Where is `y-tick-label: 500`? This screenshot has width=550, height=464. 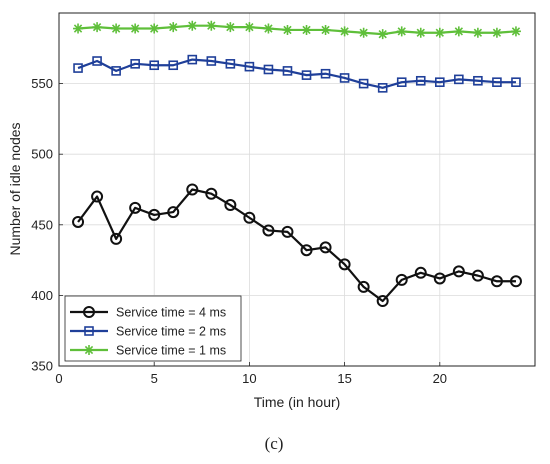 y-tick-label: 500 is located at coordinates (42, 154).